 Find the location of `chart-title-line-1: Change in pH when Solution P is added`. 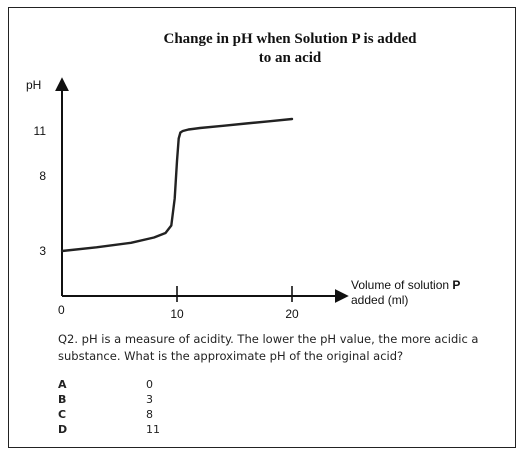

chart-title-line-1: Change in pH when Solution P is added is located at coordinates (290, 39).